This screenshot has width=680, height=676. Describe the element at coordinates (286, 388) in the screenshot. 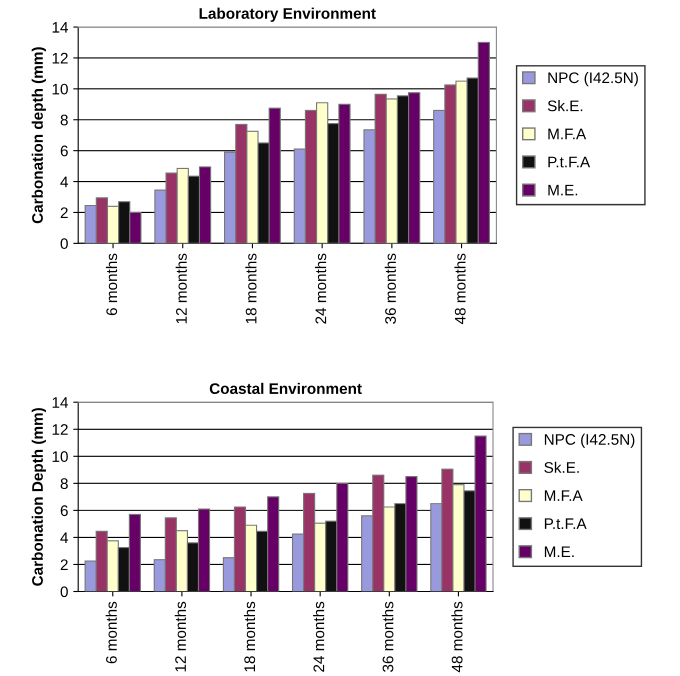

I see `chart-title: Coastal Environment` at that location.